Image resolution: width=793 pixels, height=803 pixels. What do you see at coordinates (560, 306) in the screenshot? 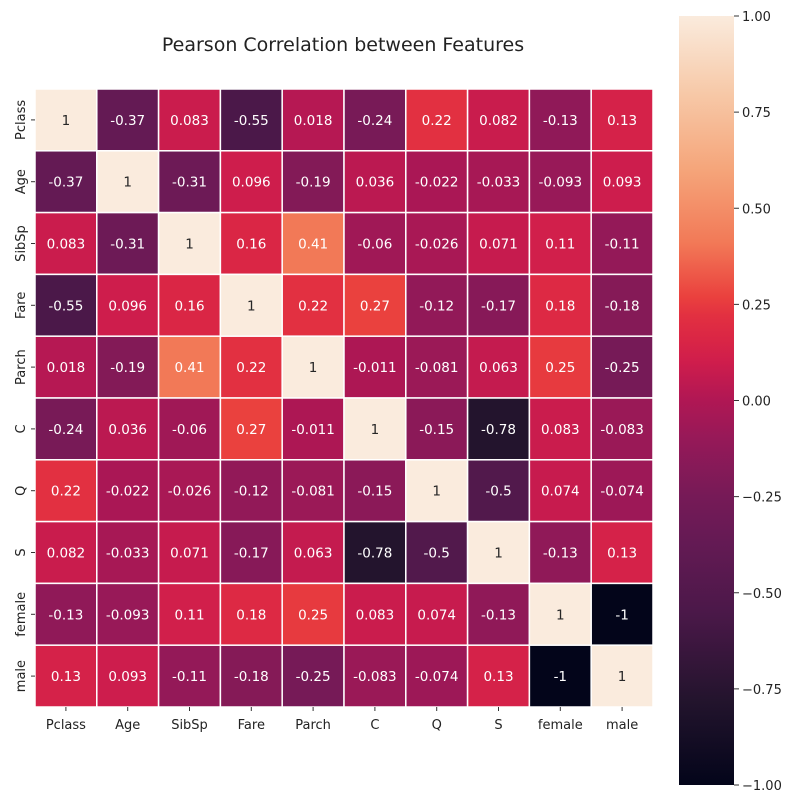
I see `cell-annotation: 0.18` at bounding box center [560, 306].